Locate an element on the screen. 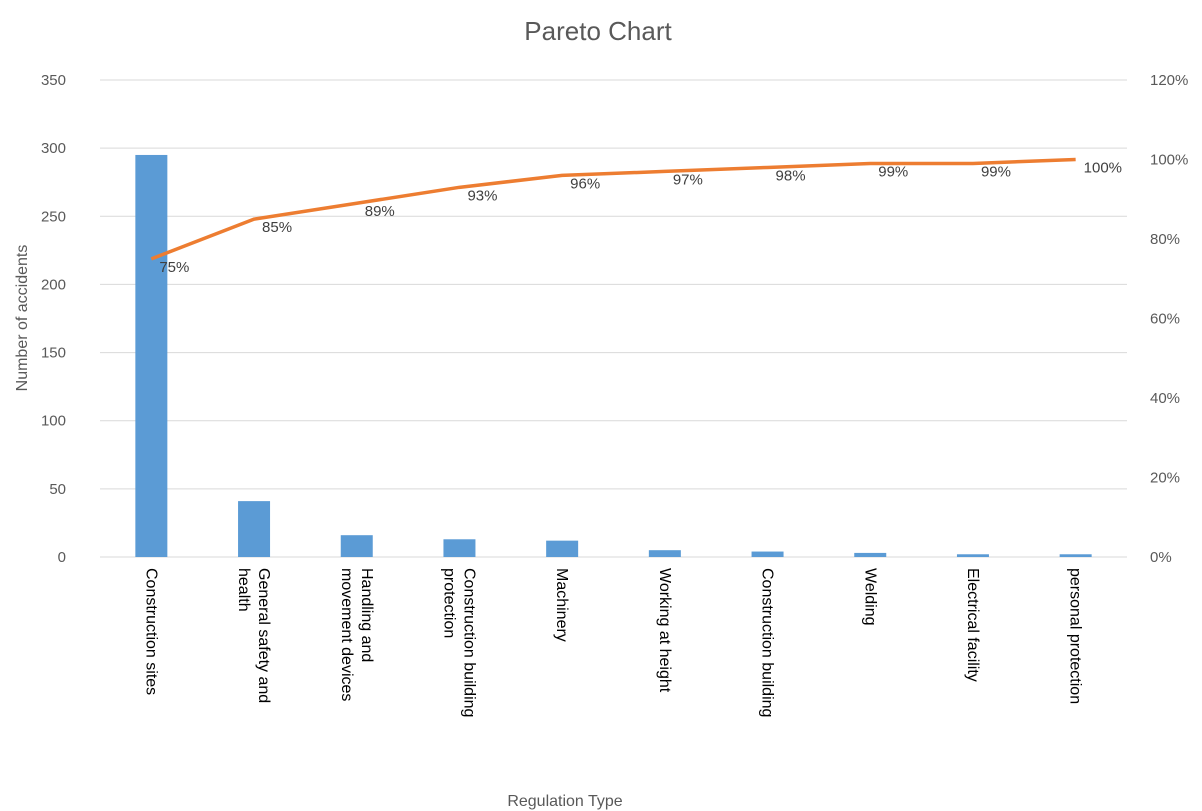  category-label: Construction building is located at coordinates (767, 642).